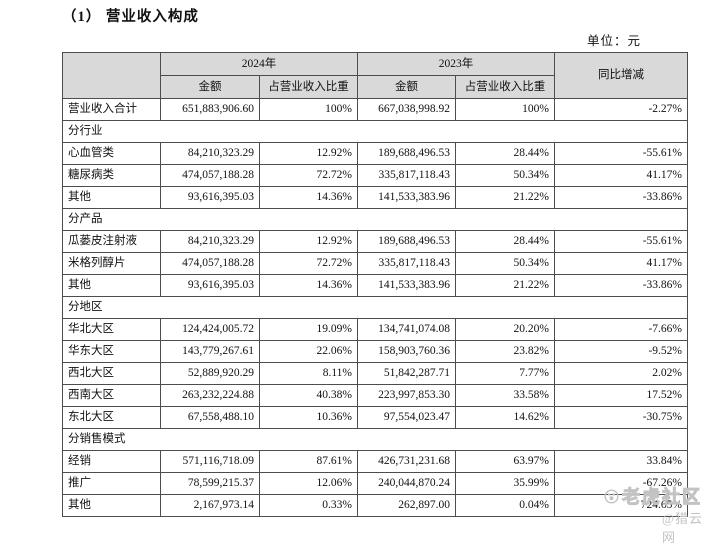 The width and height of the screenshot is (716, 546). Describe the element at coordinates (111, 241) in the screenshot. I see `row-label: 瓜蒌皮注射液` at that location.